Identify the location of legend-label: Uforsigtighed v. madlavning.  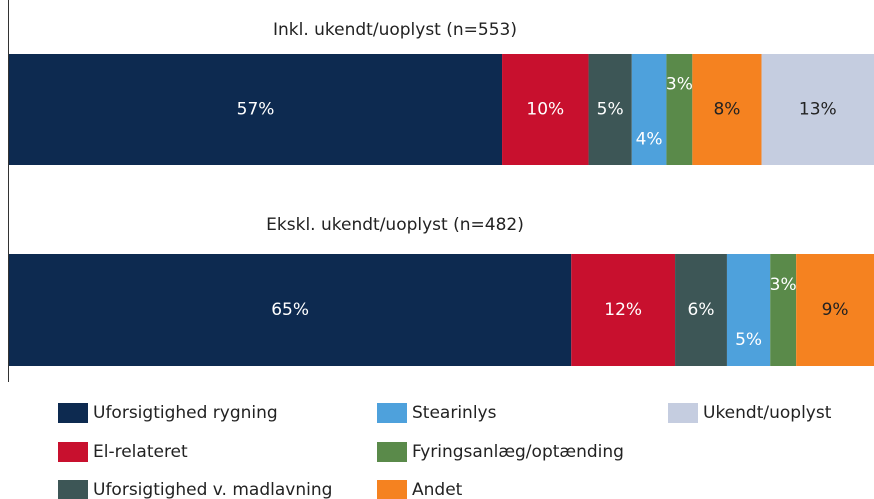
(212, 489).